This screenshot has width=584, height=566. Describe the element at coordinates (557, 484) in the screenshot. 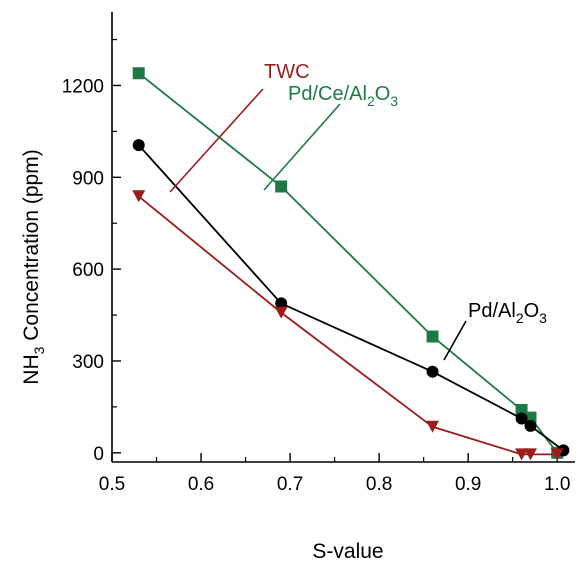

I see `x-tick-label: 1.0` at that location.